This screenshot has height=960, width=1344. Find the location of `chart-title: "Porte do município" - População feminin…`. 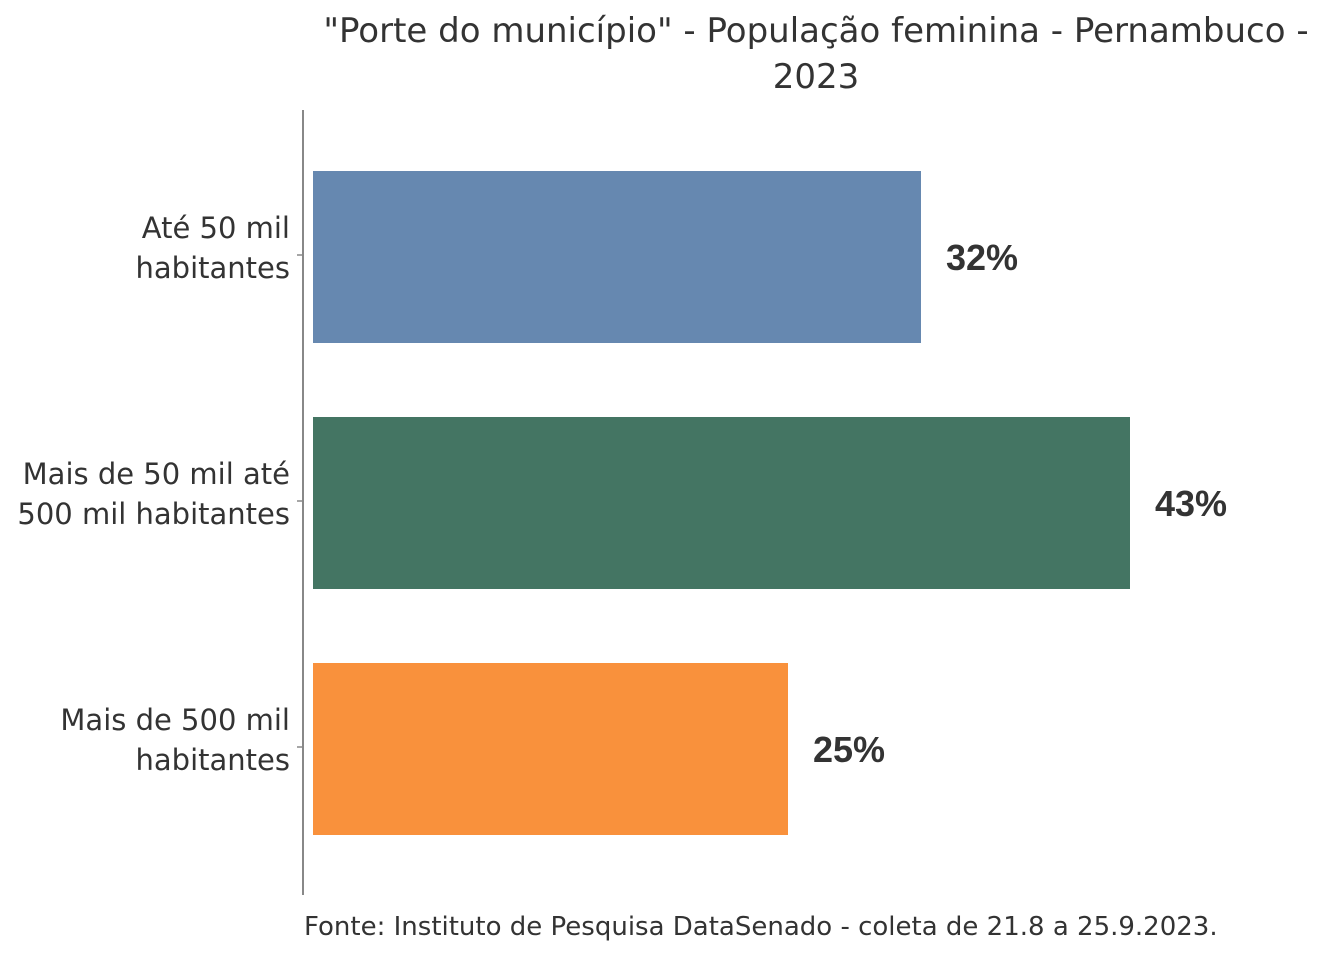

chart-title: "Porte do município" - População feminin… is located at coordinates (816, 54).